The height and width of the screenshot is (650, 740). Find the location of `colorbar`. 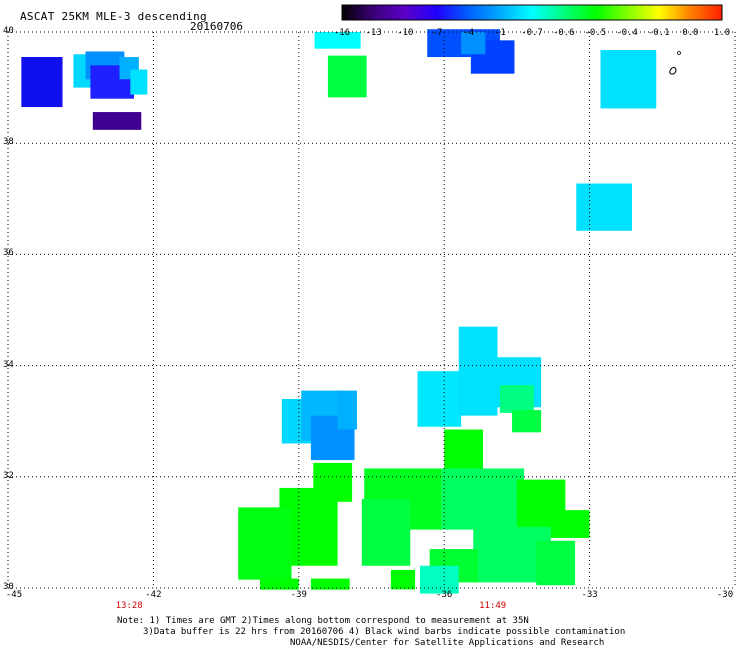

colorbar is located at coordinates (532, 12).